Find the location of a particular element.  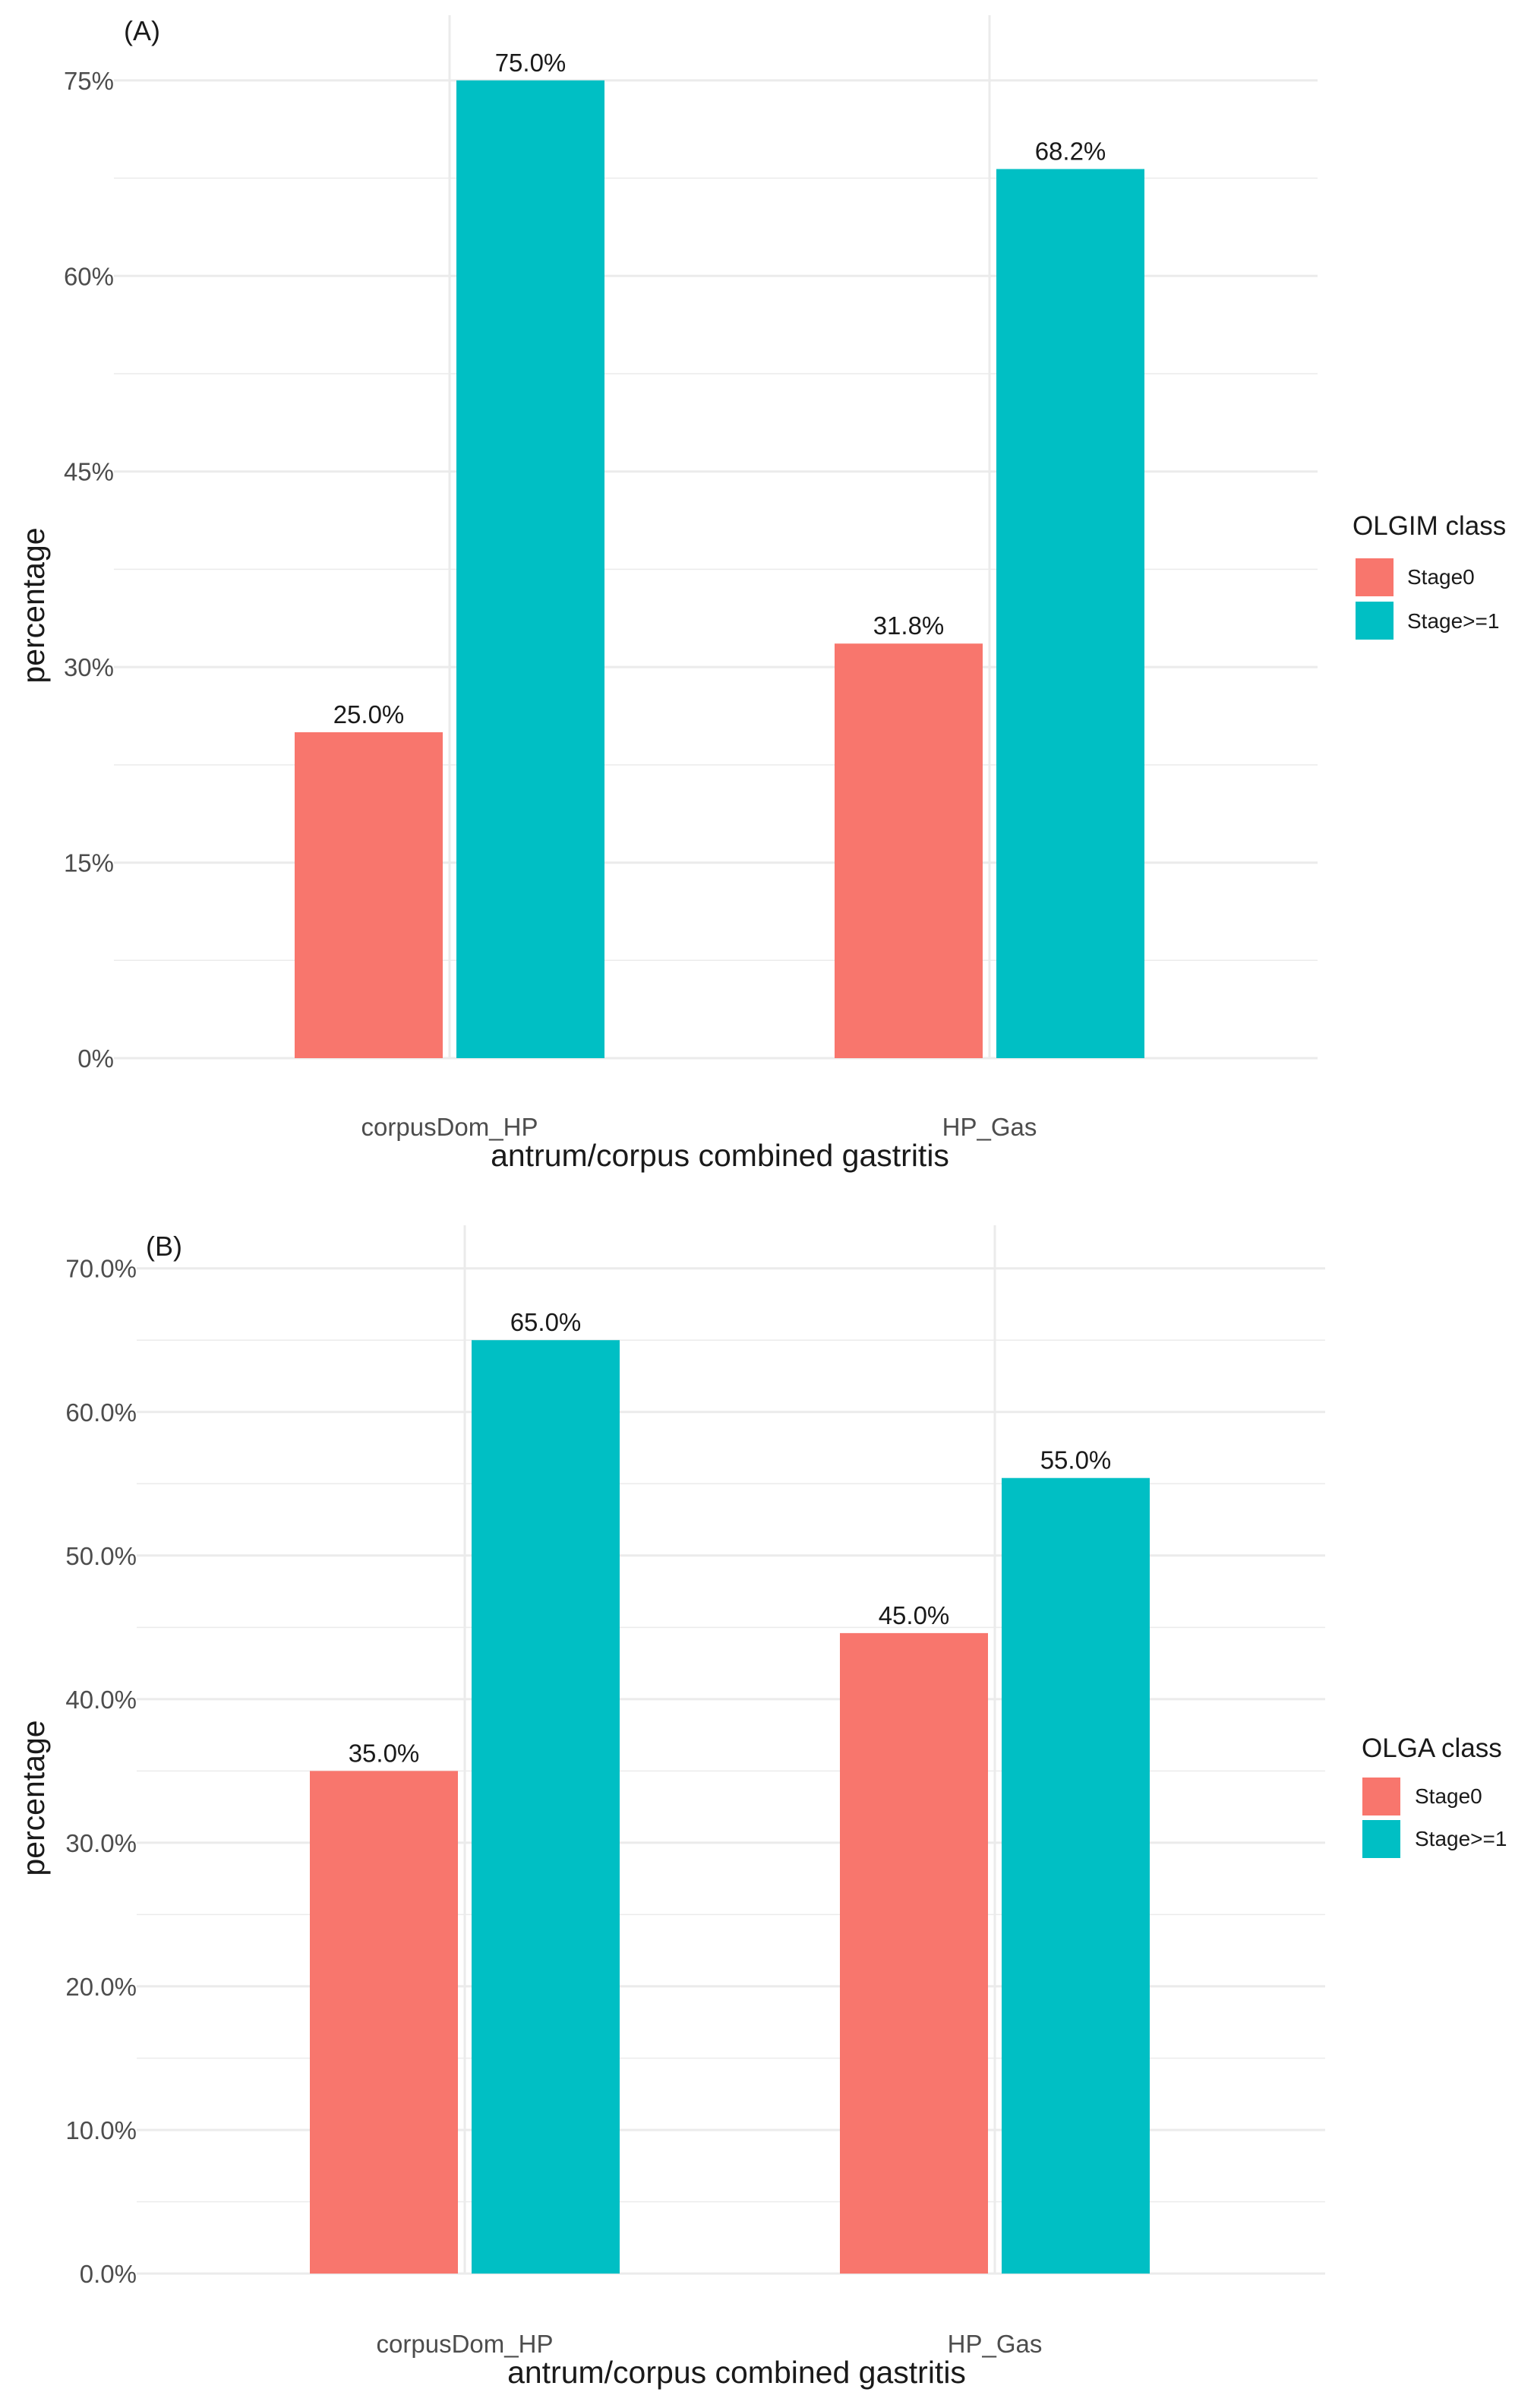

bar-value-label: 65.0% is located at coordinates (546, 1322).